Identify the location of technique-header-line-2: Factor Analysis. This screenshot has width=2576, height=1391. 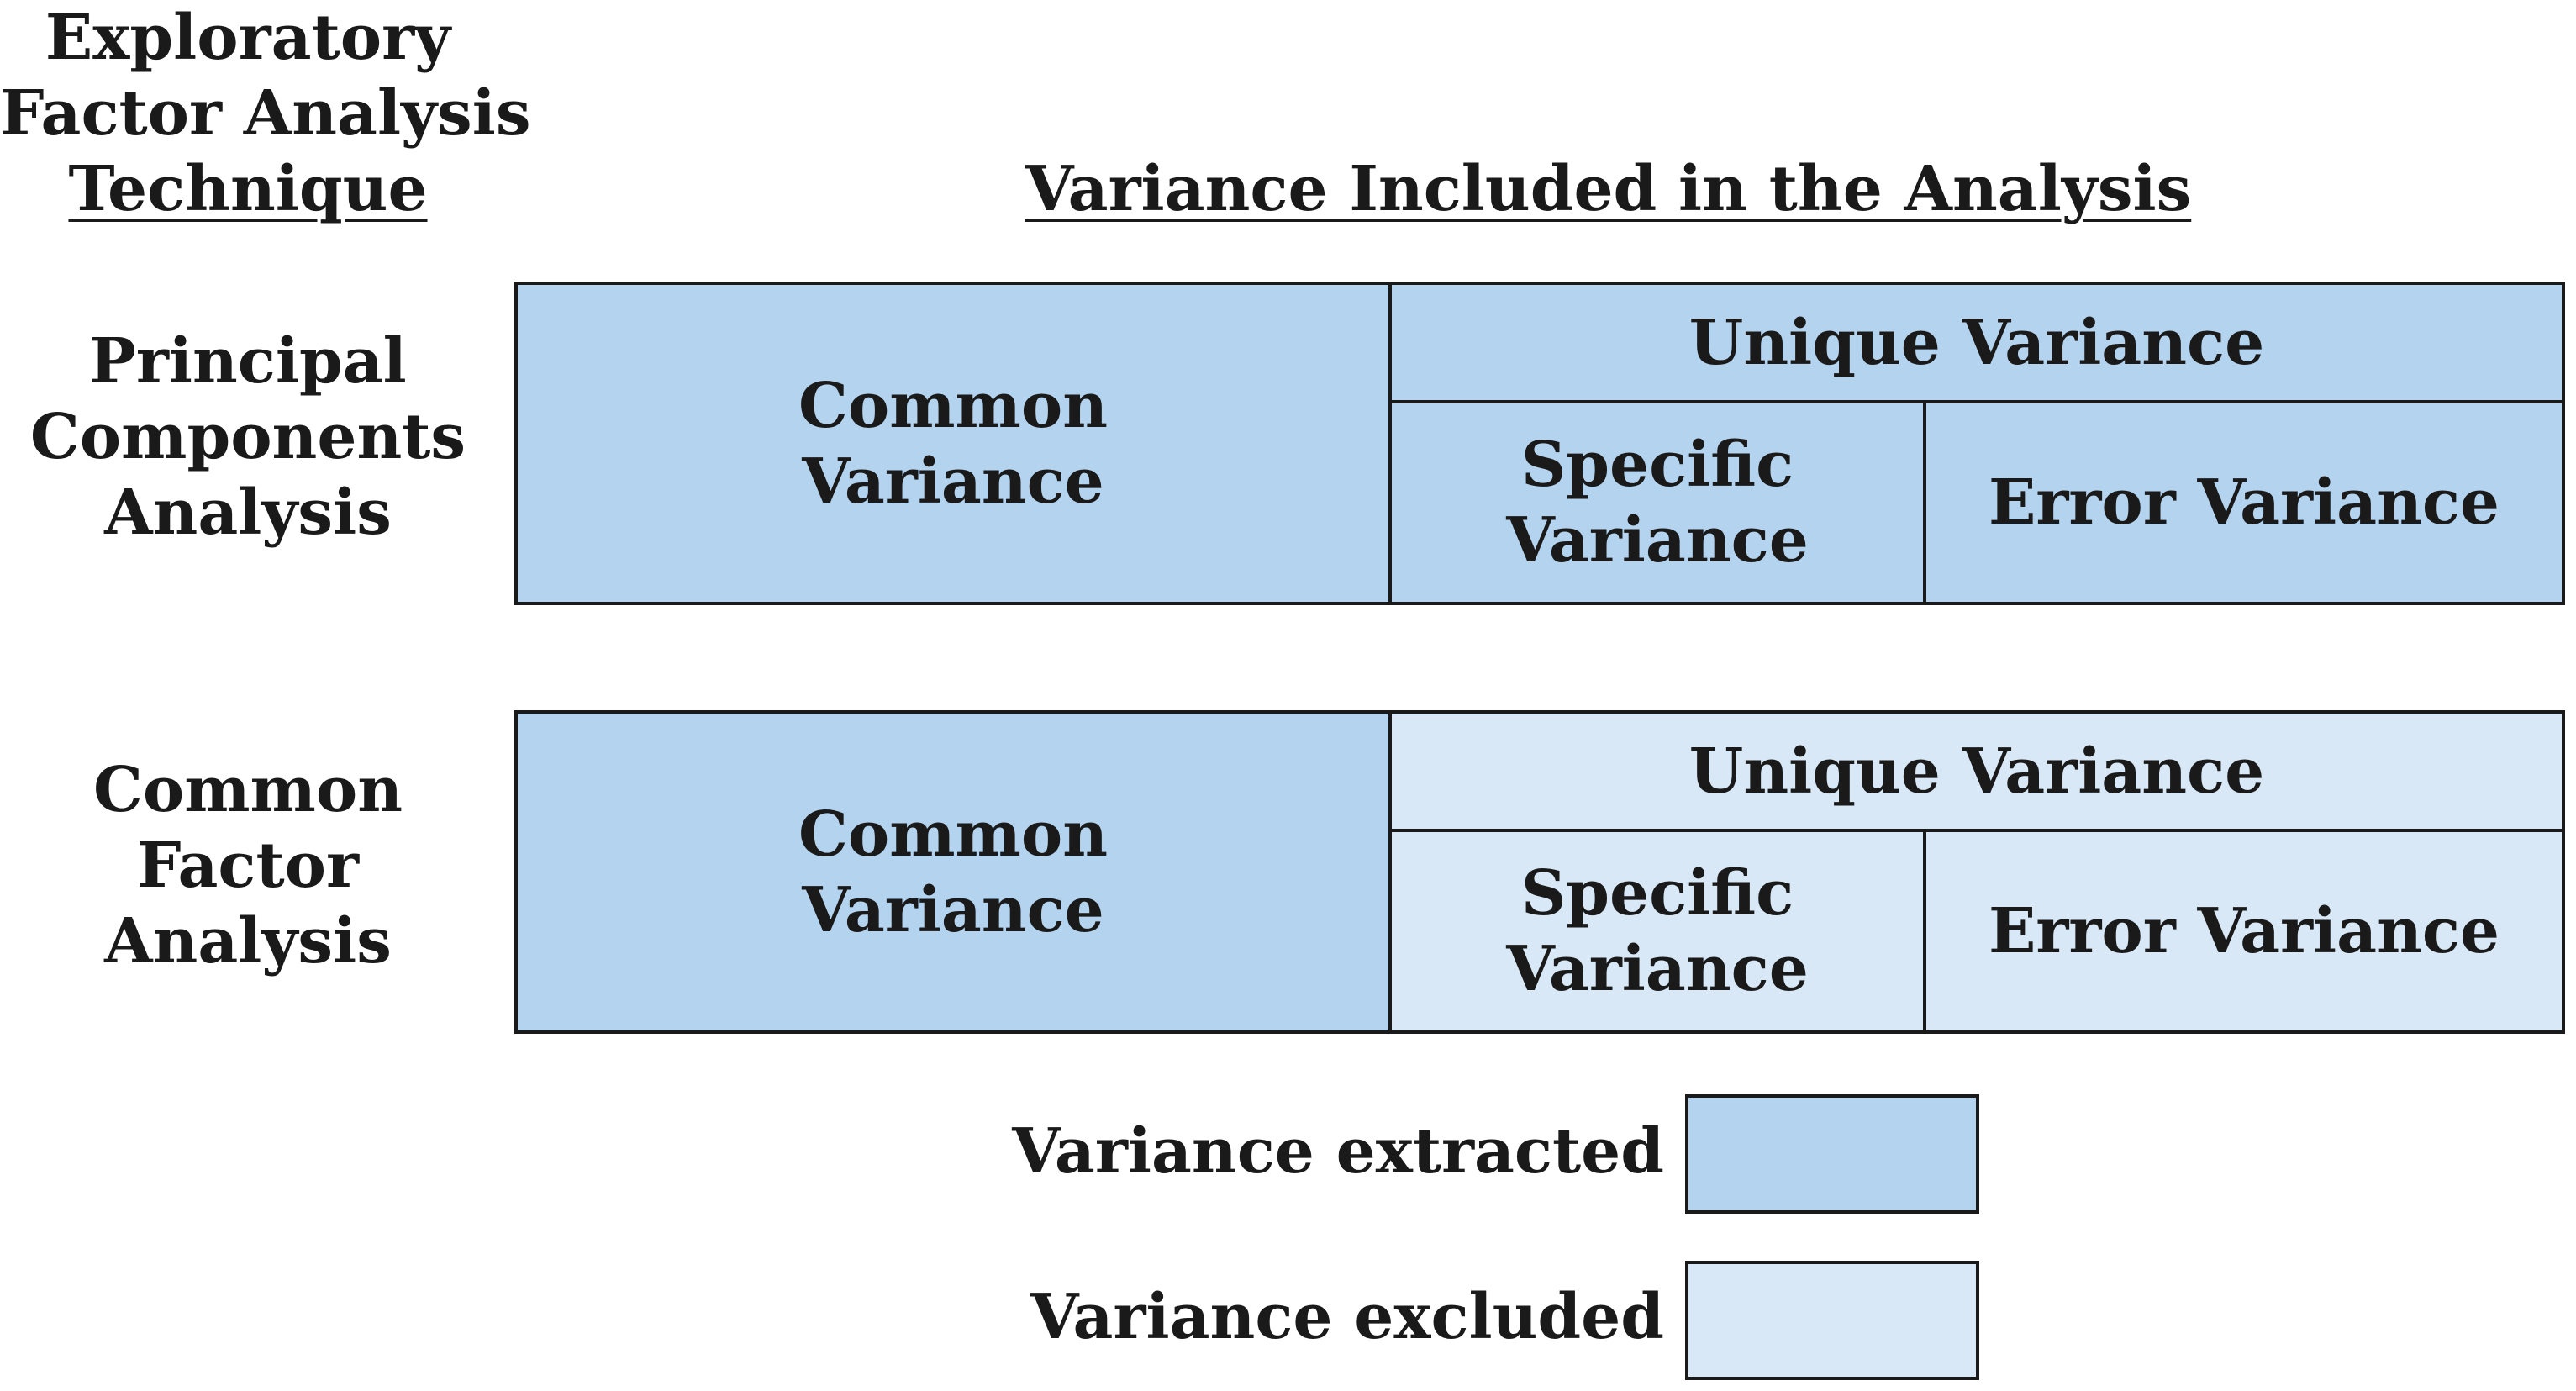
(265, 113).